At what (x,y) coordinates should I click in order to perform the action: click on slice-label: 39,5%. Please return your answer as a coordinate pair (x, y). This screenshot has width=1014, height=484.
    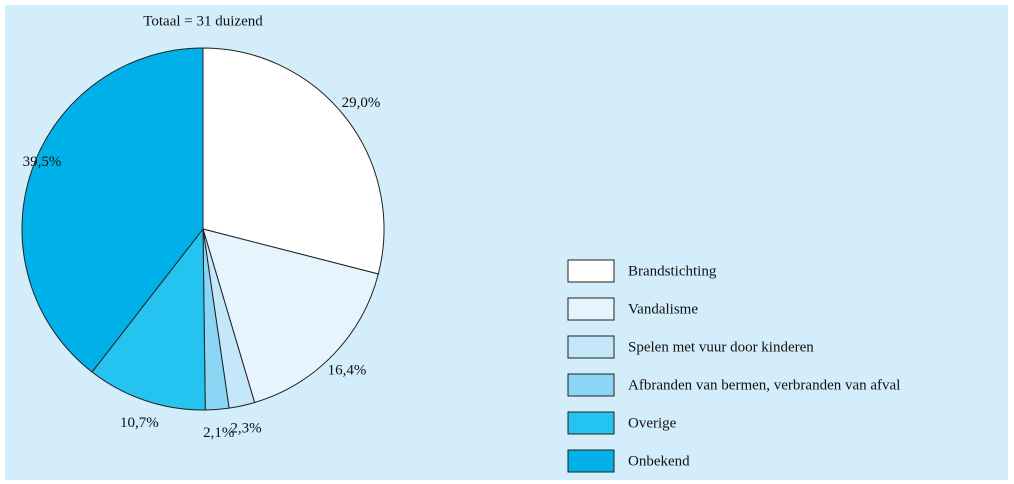
    Looking at the image, I should click on (42, 162).